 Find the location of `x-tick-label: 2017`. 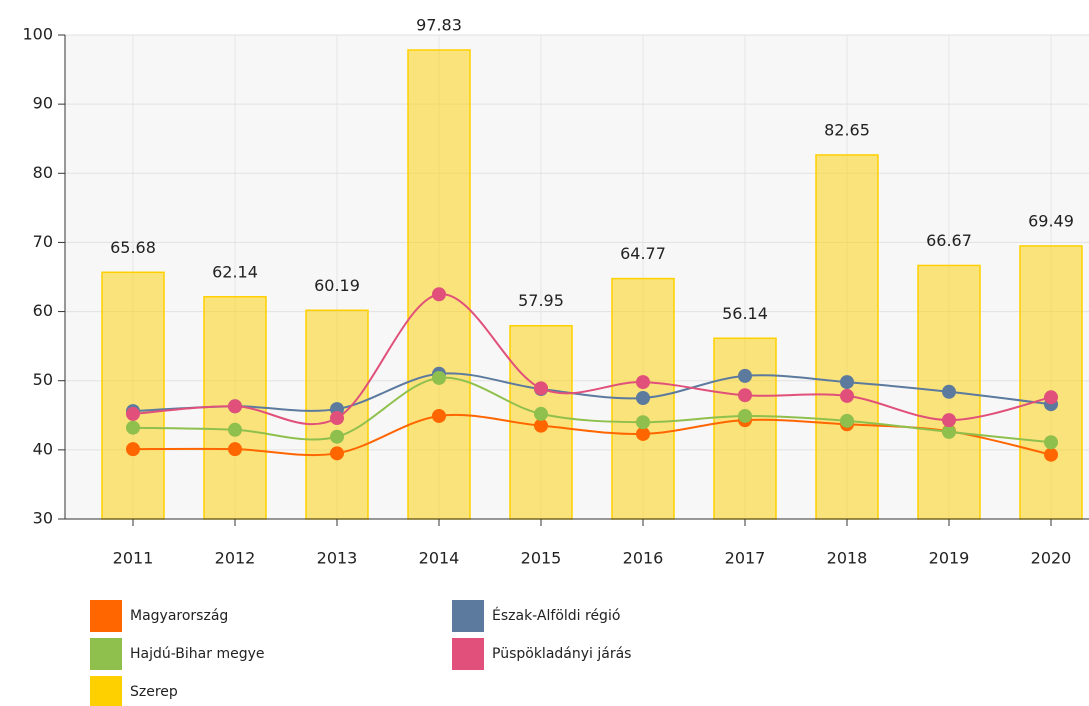

x-tick-label: 2017 is located at coordinates (745, 558).